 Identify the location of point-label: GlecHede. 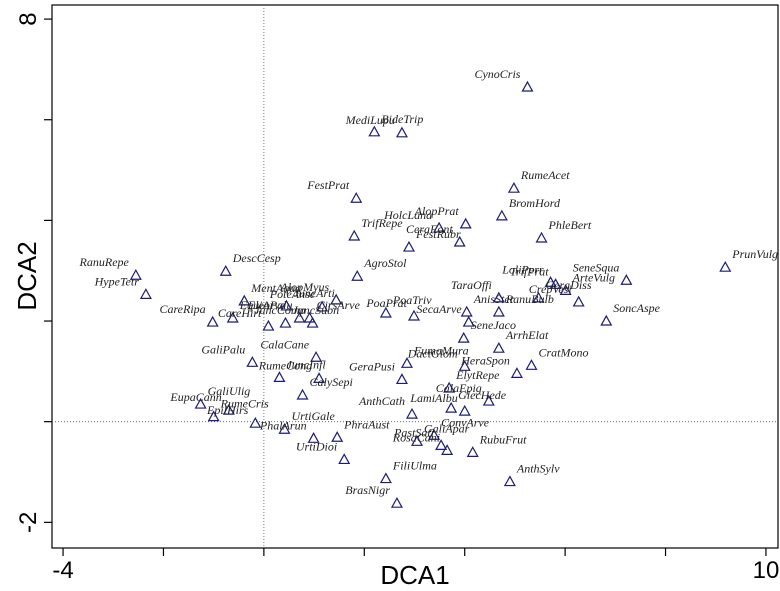
(482, 395).